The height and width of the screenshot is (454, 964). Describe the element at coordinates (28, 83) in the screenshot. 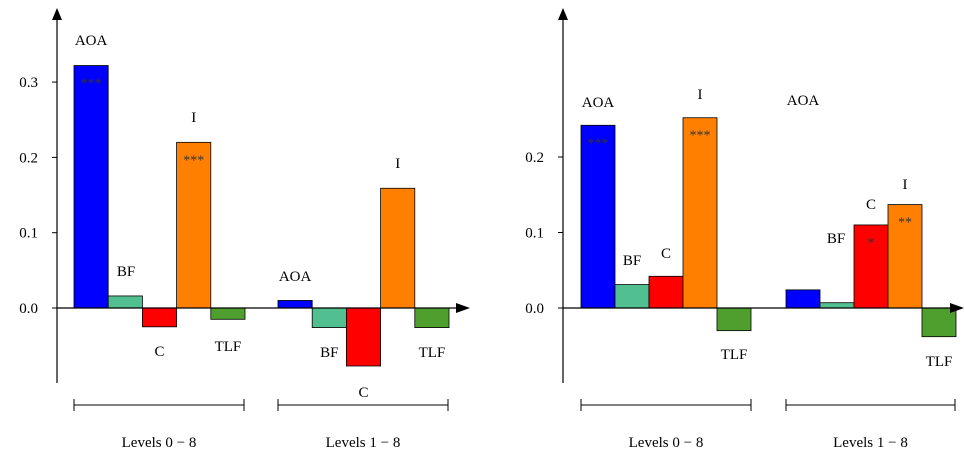

I see `y-tick-label: 0.3` at that location.